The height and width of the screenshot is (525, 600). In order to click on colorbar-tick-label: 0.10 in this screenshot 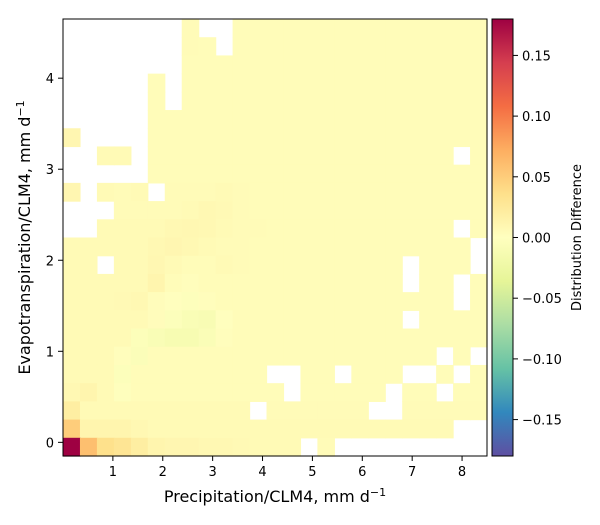, I will do `click(536, 117)`.